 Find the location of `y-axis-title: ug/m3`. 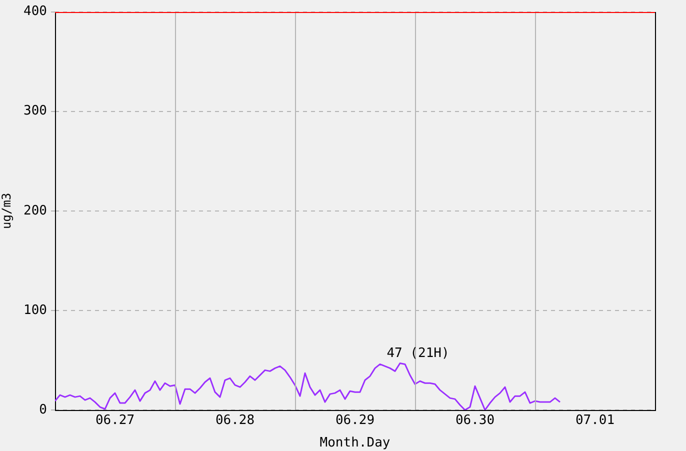

y-axis-title: ug/m3 is located at coordinates (7, 210).